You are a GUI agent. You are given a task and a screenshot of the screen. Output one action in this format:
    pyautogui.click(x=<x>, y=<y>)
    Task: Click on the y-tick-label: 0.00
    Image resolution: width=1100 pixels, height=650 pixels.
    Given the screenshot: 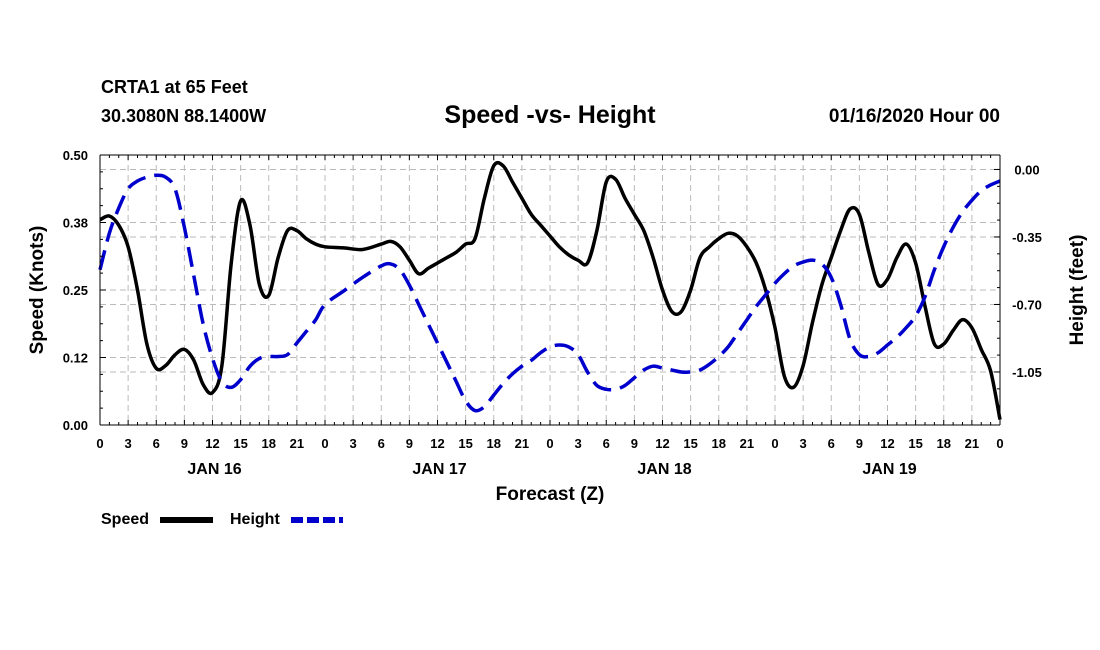 What is the action you would take?
    pyautogui.click(x=75, y=425)
    